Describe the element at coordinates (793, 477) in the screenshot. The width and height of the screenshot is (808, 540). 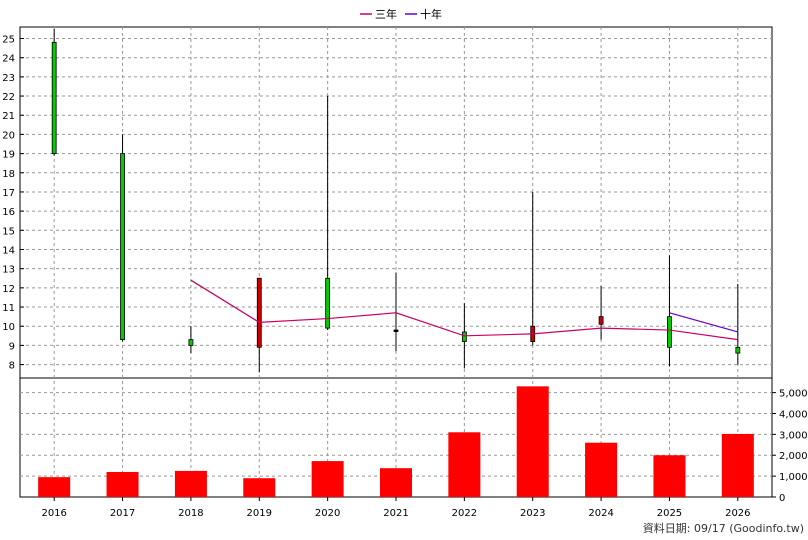
I see `vol-tick-label: 1,000` at that location.